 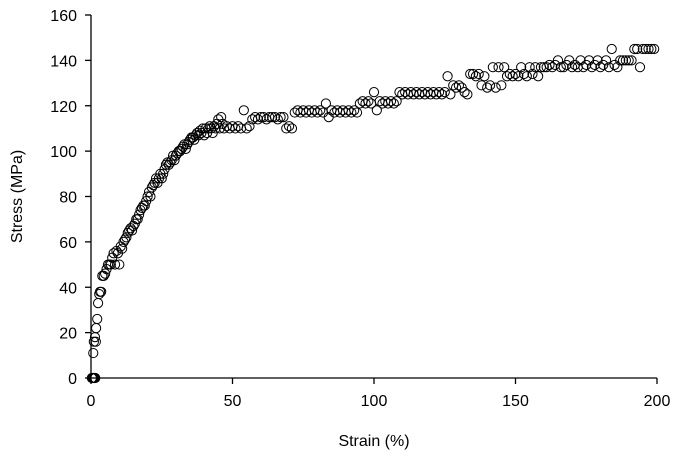 I want to click on y-tick-label: 120, so click(x=63, y=107).